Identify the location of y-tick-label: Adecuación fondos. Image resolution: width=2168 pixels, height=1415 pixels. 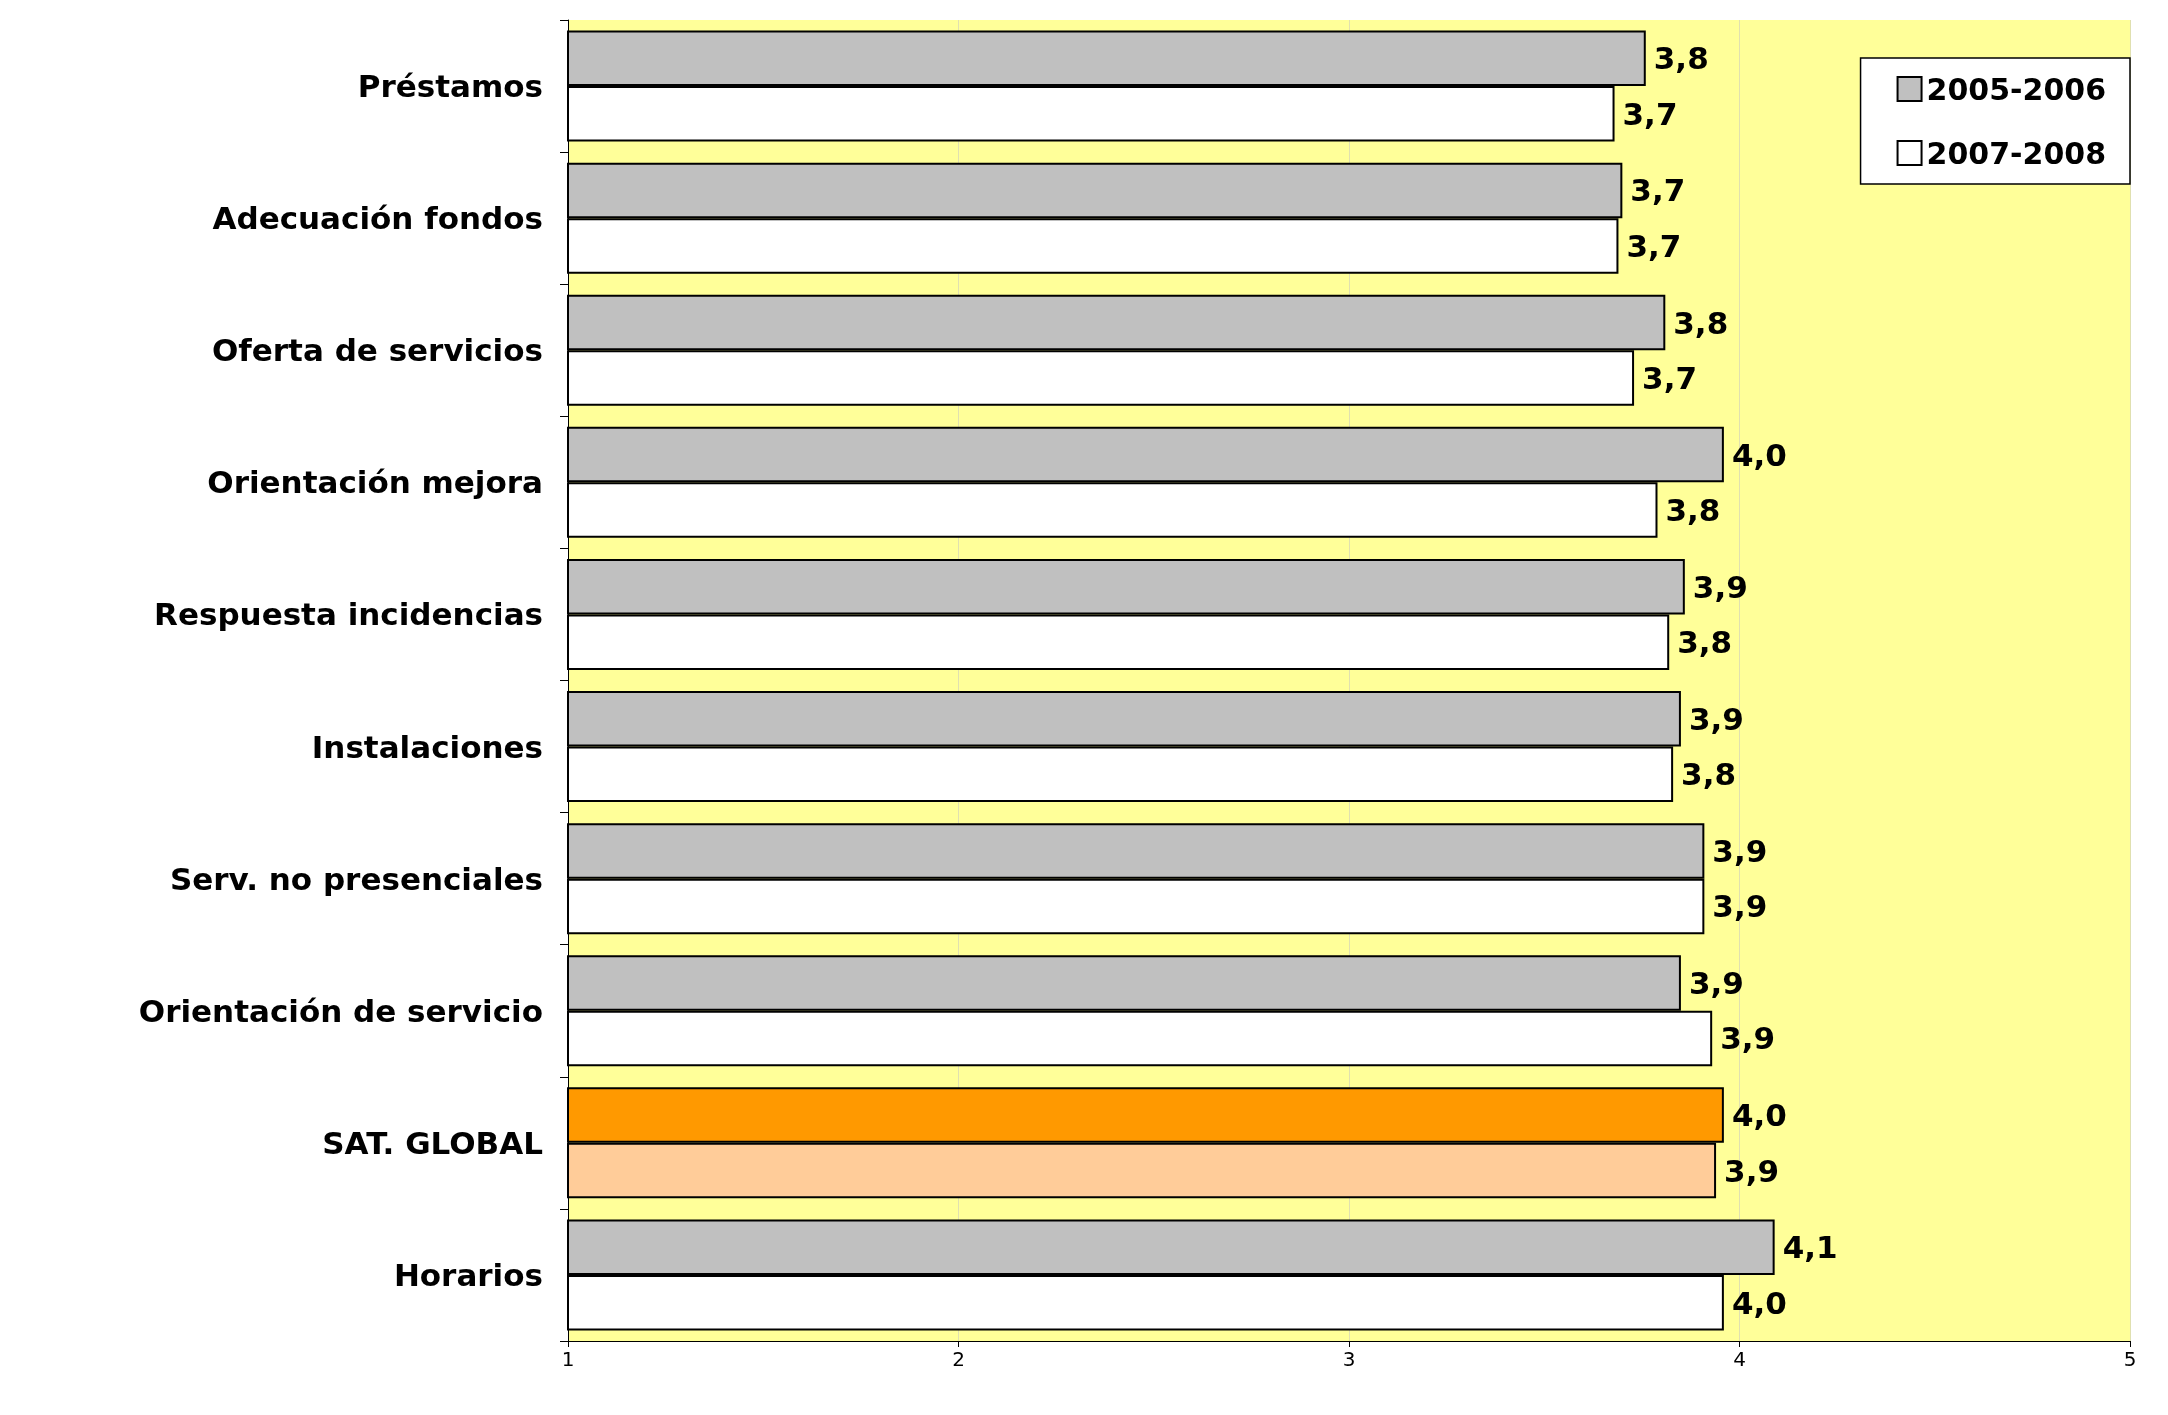
(377, 218).